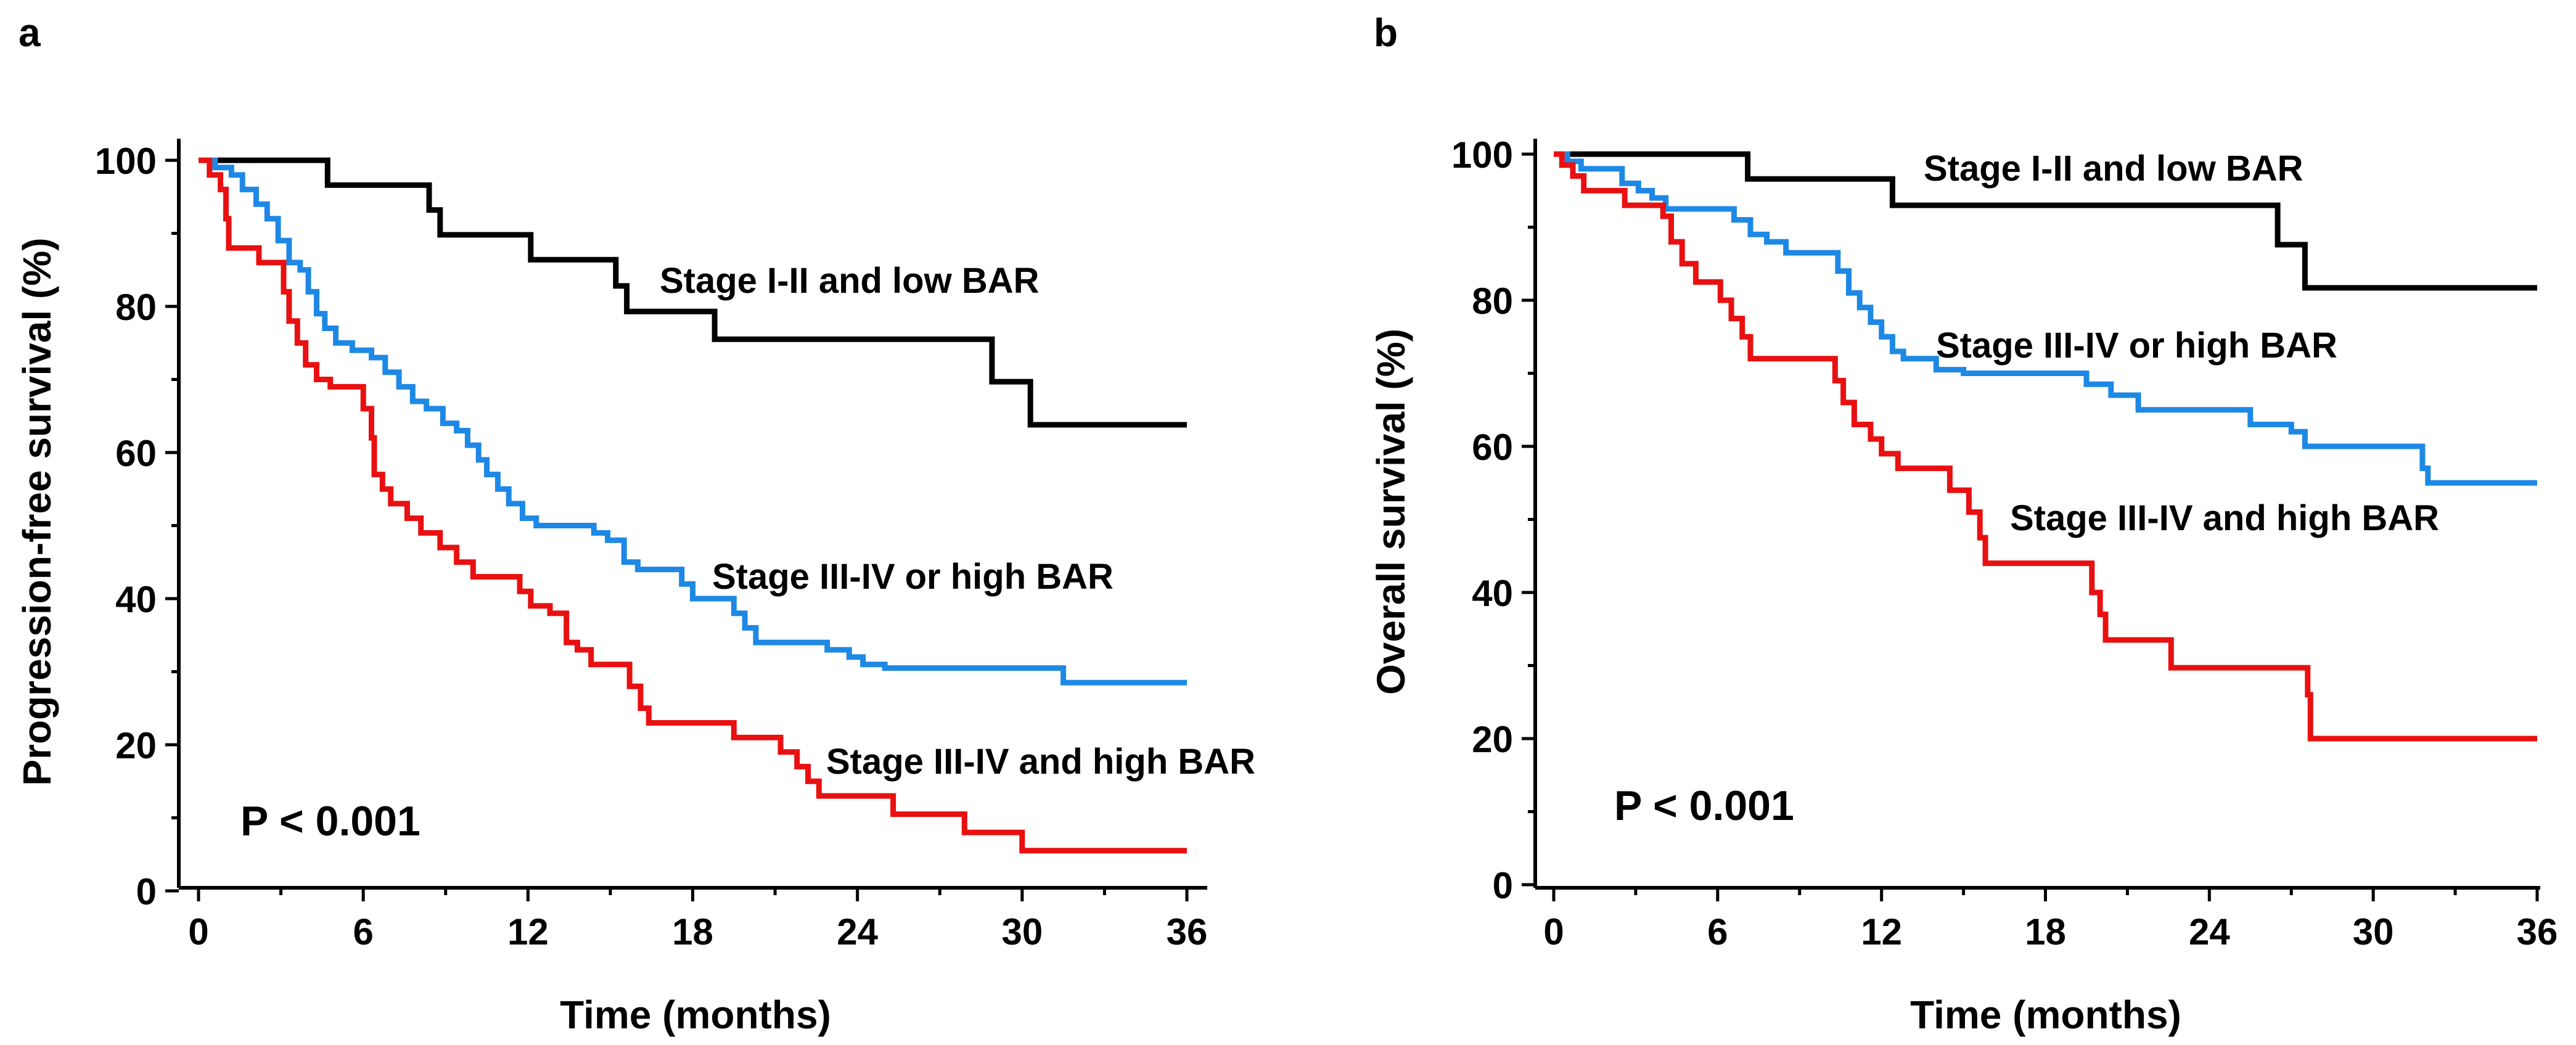 Image resolution: width=2576 pixels, height=1045 pixels. Describe the element at coordinates (1391, 512) in the screenshot. I see `y-axis-label: Overall survival (%)` at that location.